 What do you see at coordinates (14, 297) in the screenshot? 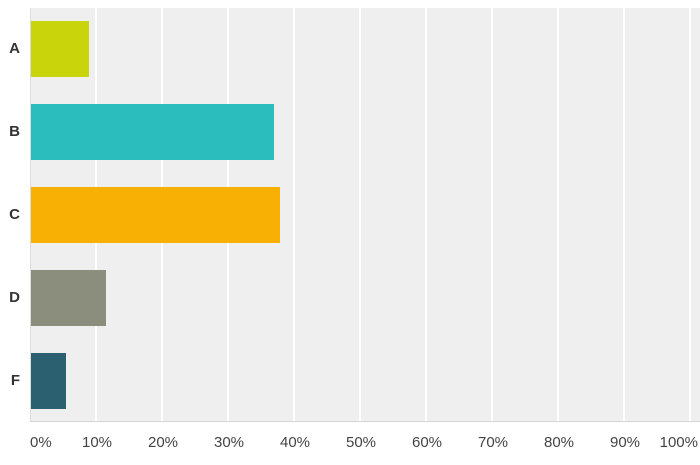
I see `category-label-d: D` at bounding box center [14, 297].